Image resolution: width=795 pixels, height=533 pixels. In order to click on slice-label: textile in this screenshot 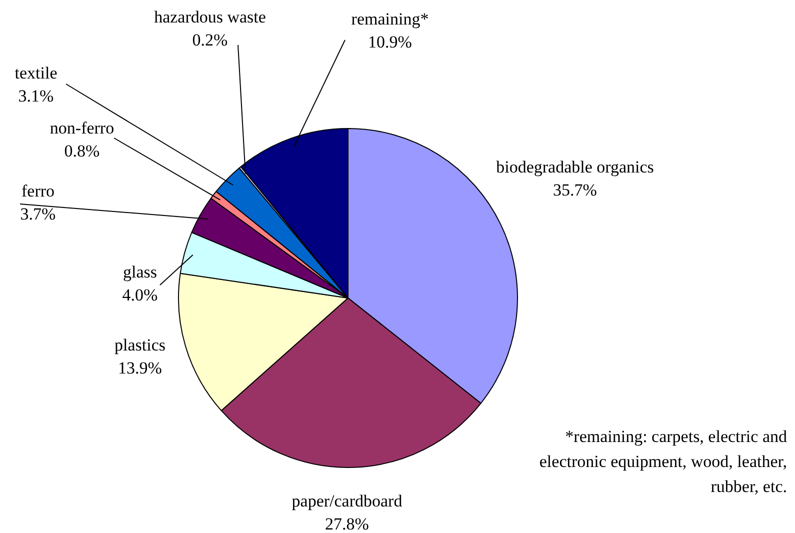, I will do `click(36, 72)`.